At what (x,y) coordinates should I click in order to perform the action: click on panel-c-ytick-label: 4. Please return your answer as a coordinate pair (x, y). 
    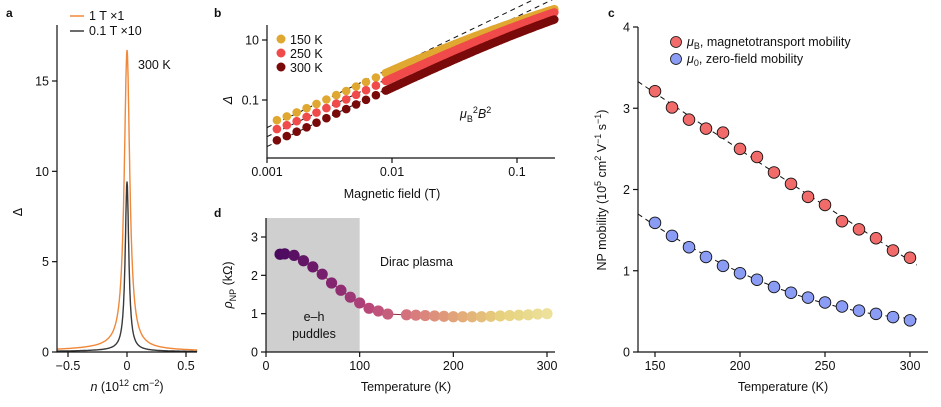
    Looking at the image, I should click on (626, 28).